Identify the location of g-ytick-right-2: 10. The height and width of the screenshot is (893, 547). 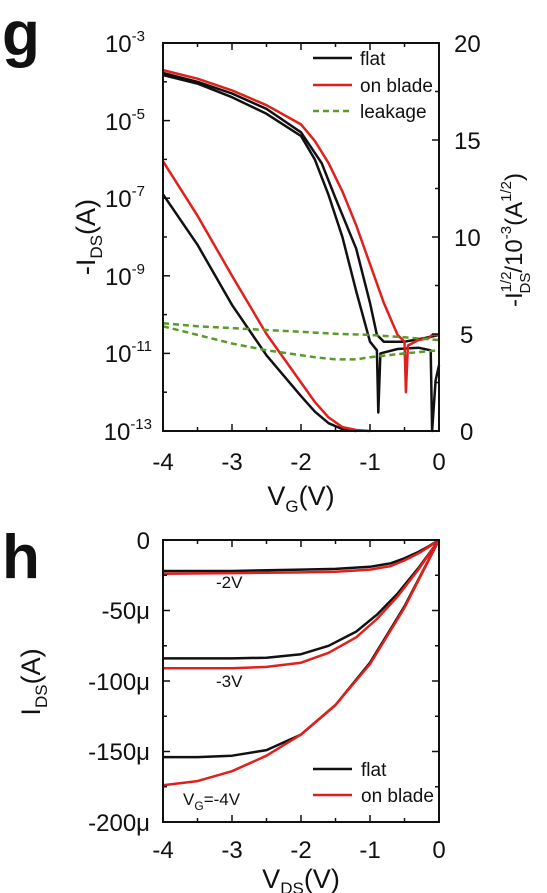
(467, 238).